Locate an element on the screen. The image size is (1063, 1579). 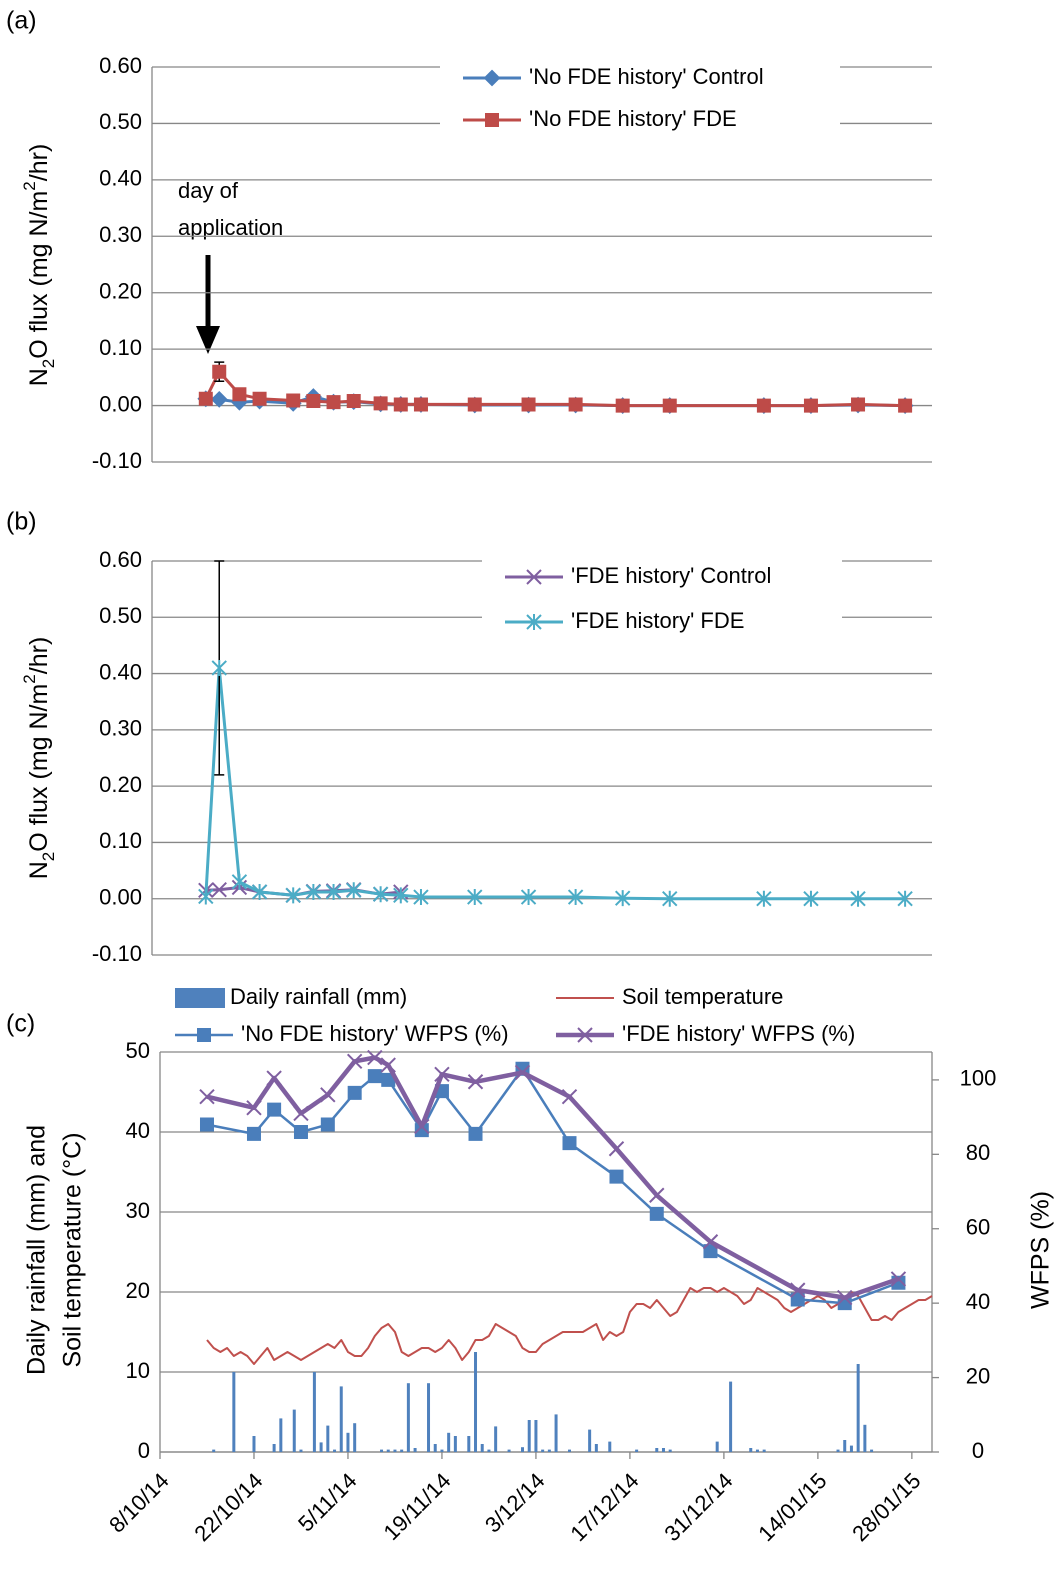
y-axis-label-part: N is located at coordinates (39, 870).